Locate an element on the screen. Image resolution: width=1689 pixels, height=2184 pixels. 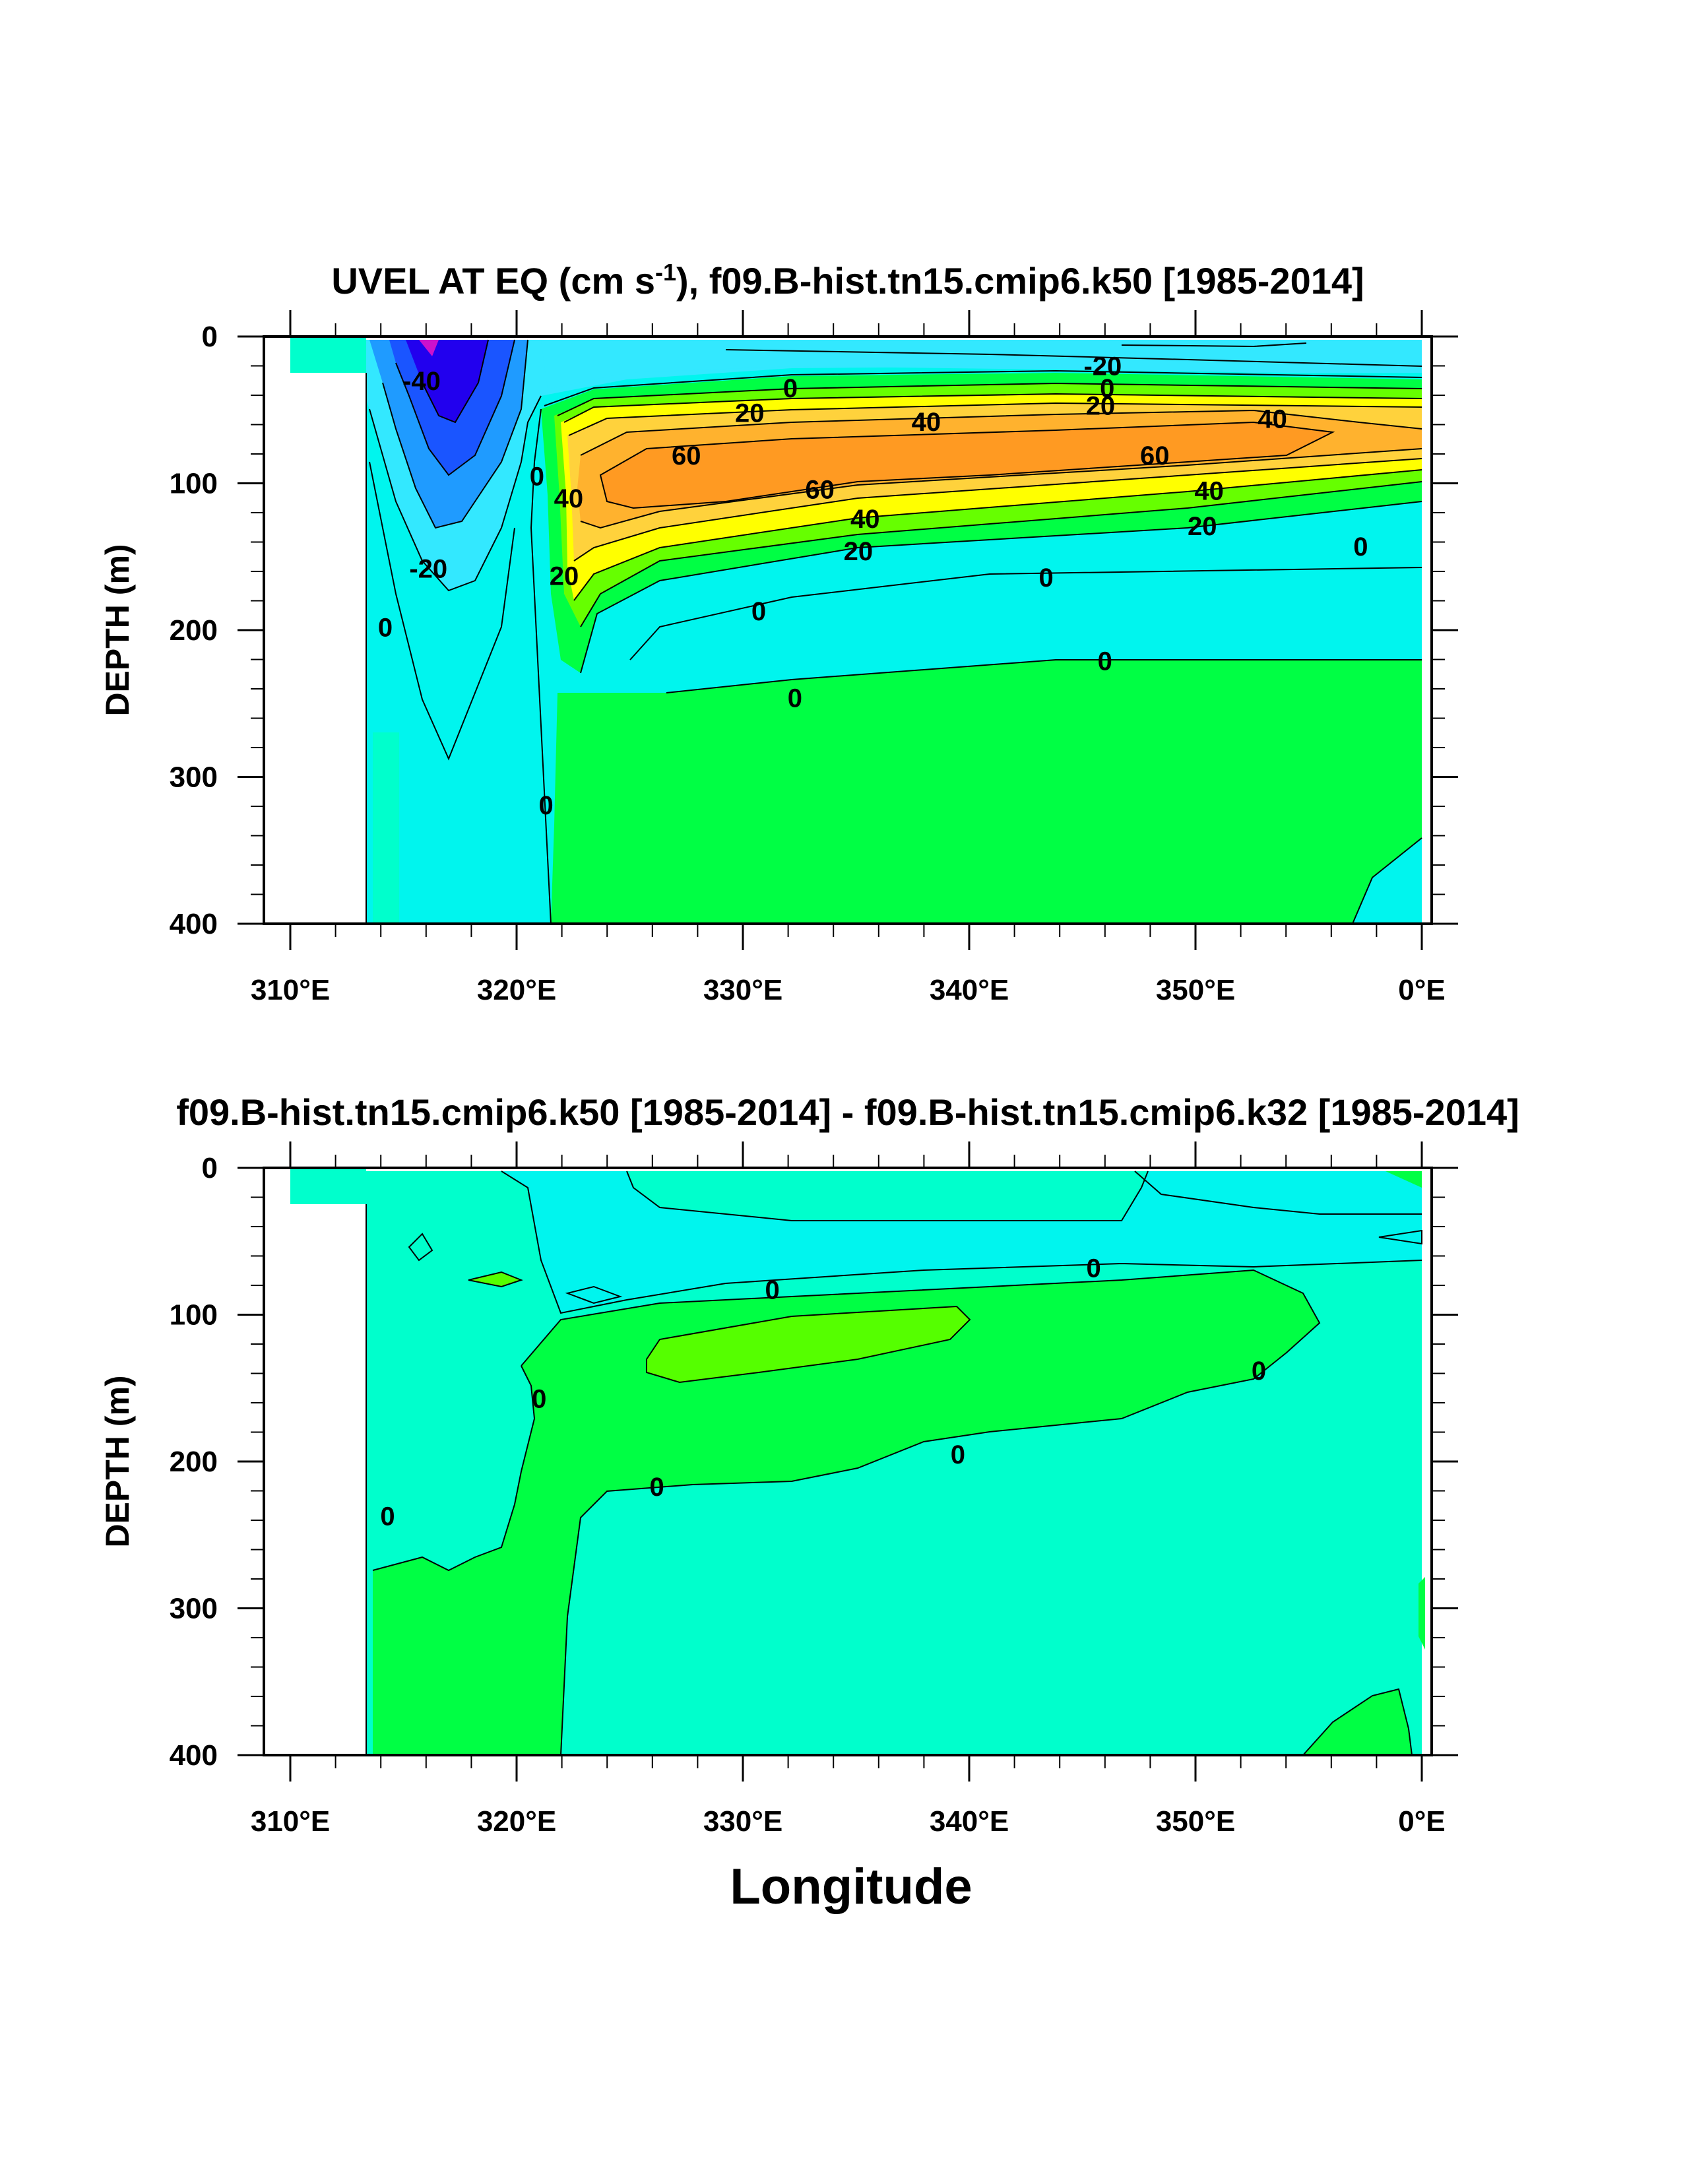
fill-region-deep-positive is located at coordinates (987, 792).